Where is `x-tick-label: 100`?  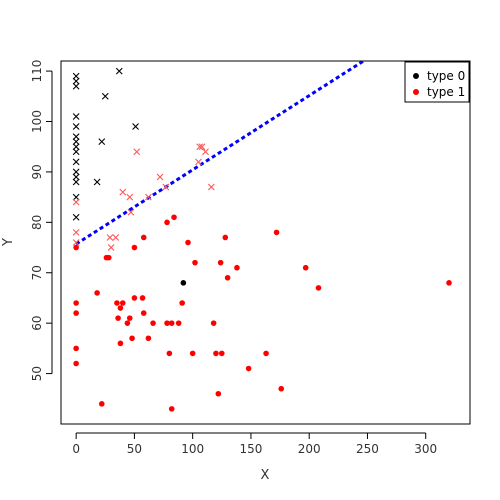
x-tick-label: 100 is located at coordinates (192, 449).